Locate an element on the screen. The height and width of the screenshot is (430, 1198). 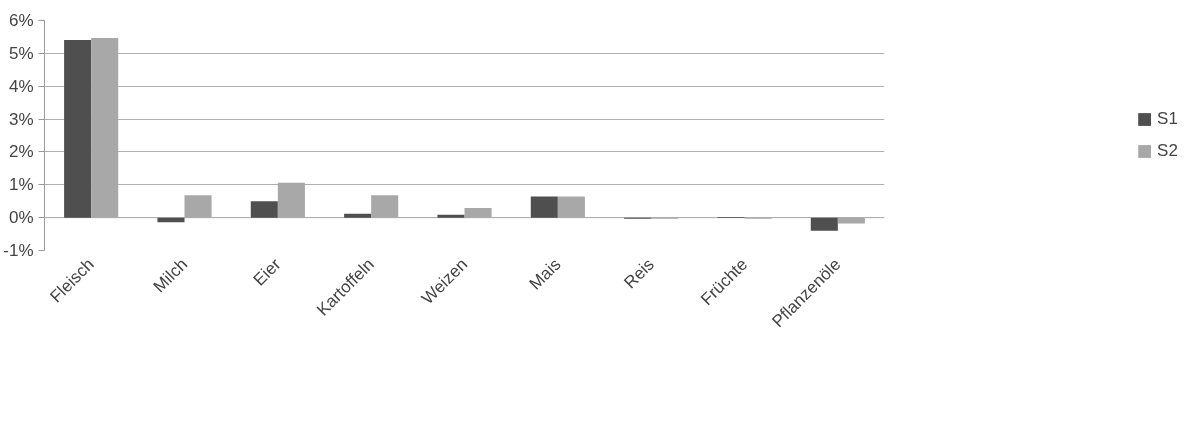
y-tick-label: 0% is located at coordinates (21, 218).